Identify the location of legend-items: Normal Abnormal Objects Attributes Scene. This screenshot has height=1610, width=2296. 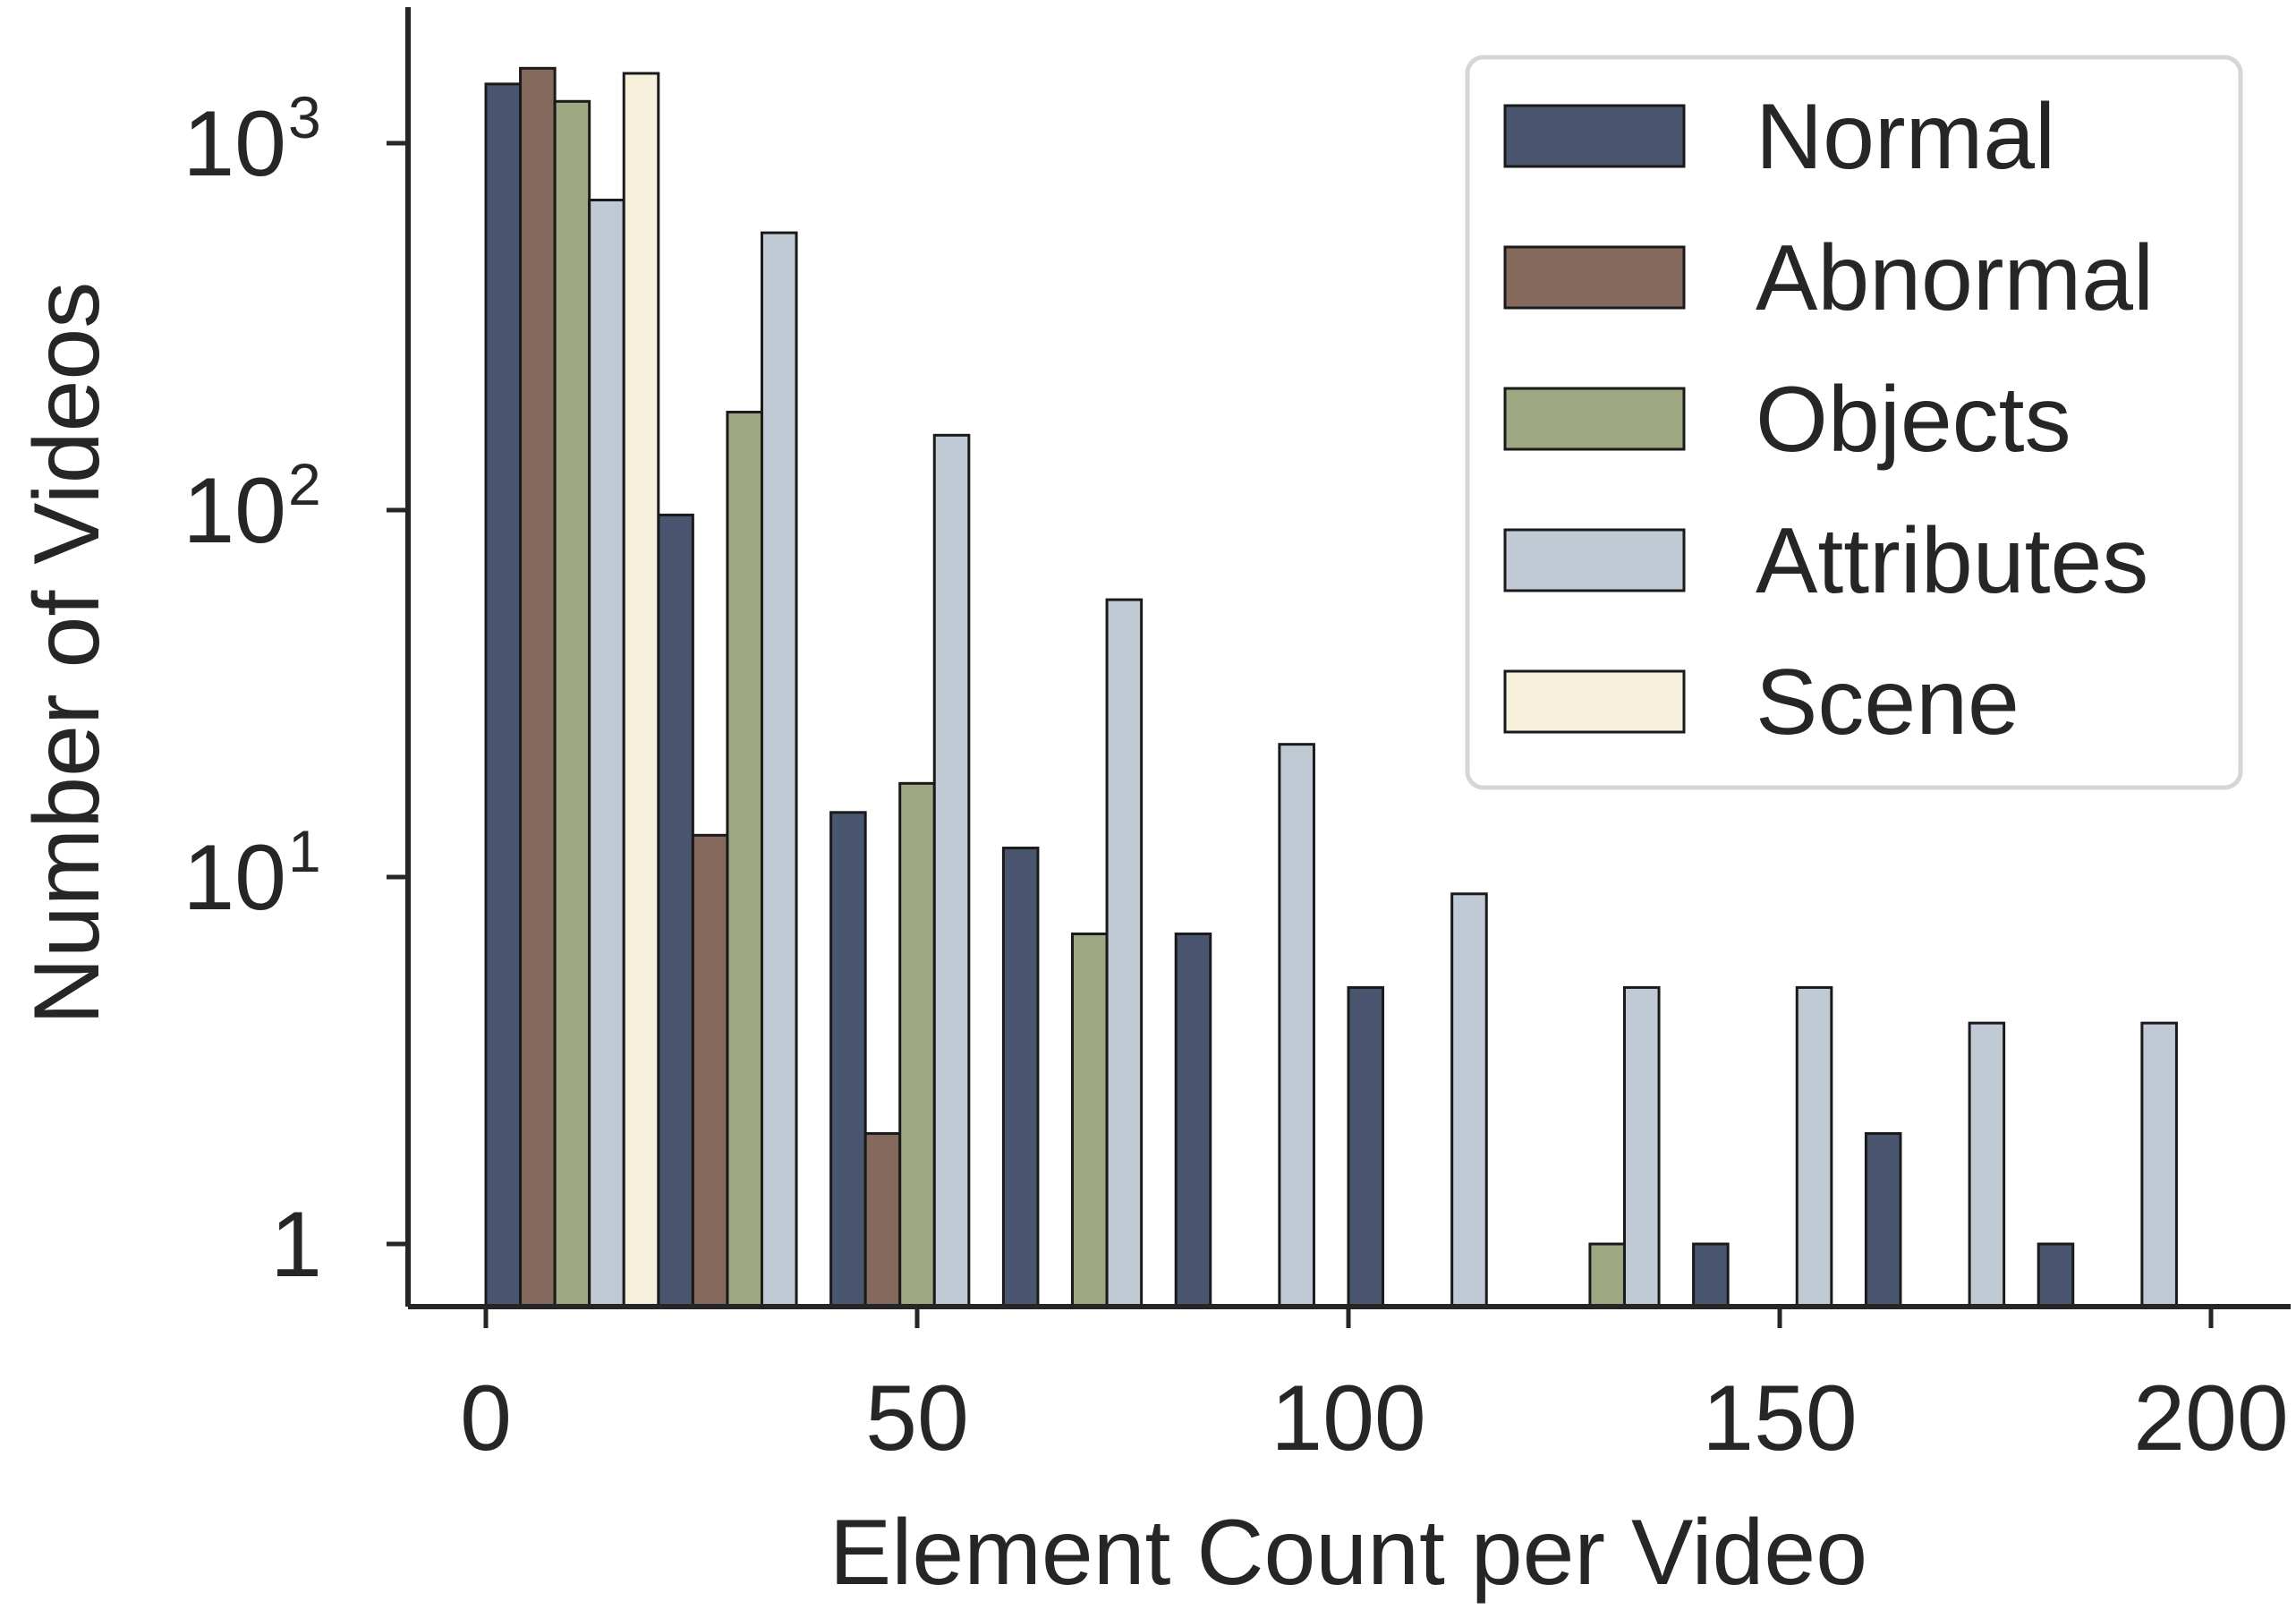
(1828, 419).